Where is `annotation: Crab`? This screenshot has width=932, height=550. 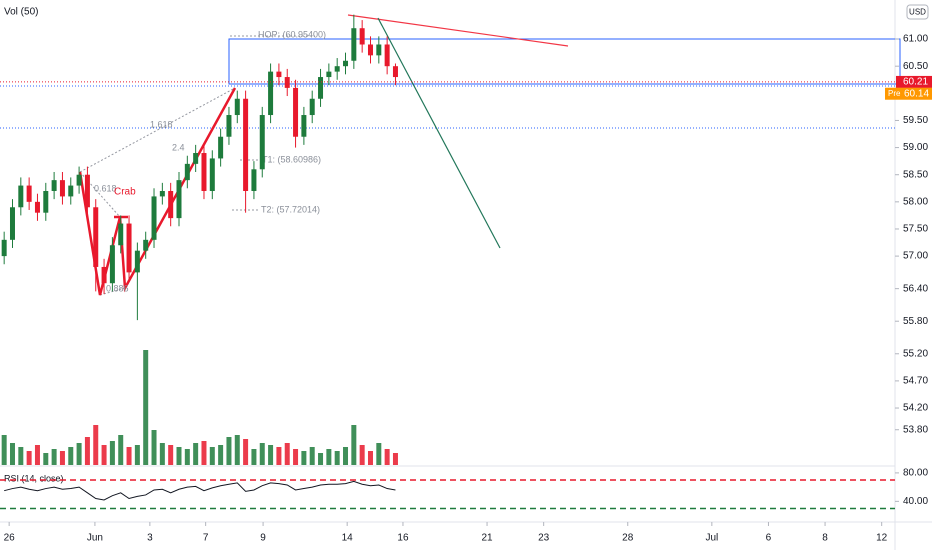 annotation: Crab is located at coordinates (125, 192).